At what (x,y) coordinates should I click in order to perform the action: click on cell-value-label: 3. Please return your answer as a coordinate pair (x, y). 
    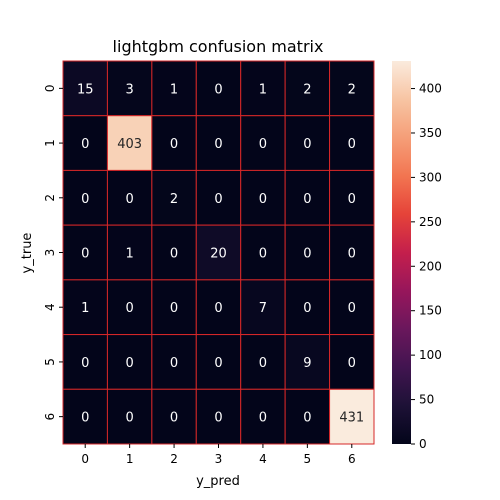
    Looking at the image, I should click on (130, 89).